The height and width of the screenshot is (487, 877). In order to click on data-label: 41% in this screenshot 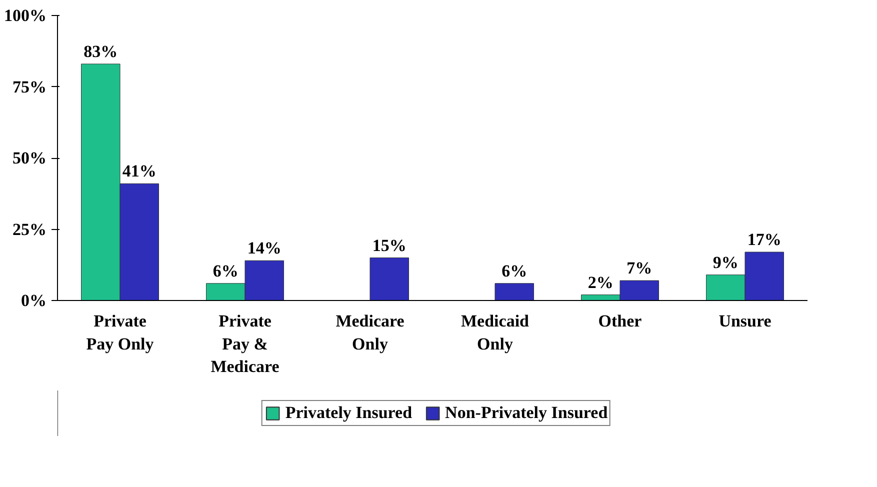, I will do `click(139, 171)`.